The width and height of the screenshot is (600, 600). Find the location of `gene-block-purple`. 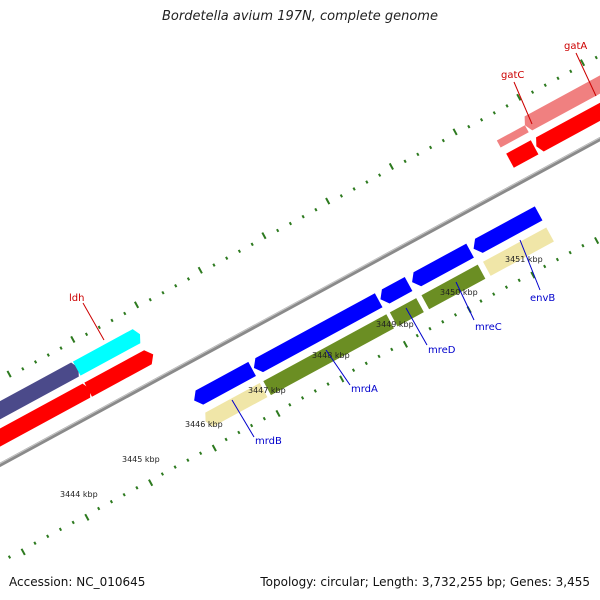

gene-block-purple is located at coordinates (39, 405).